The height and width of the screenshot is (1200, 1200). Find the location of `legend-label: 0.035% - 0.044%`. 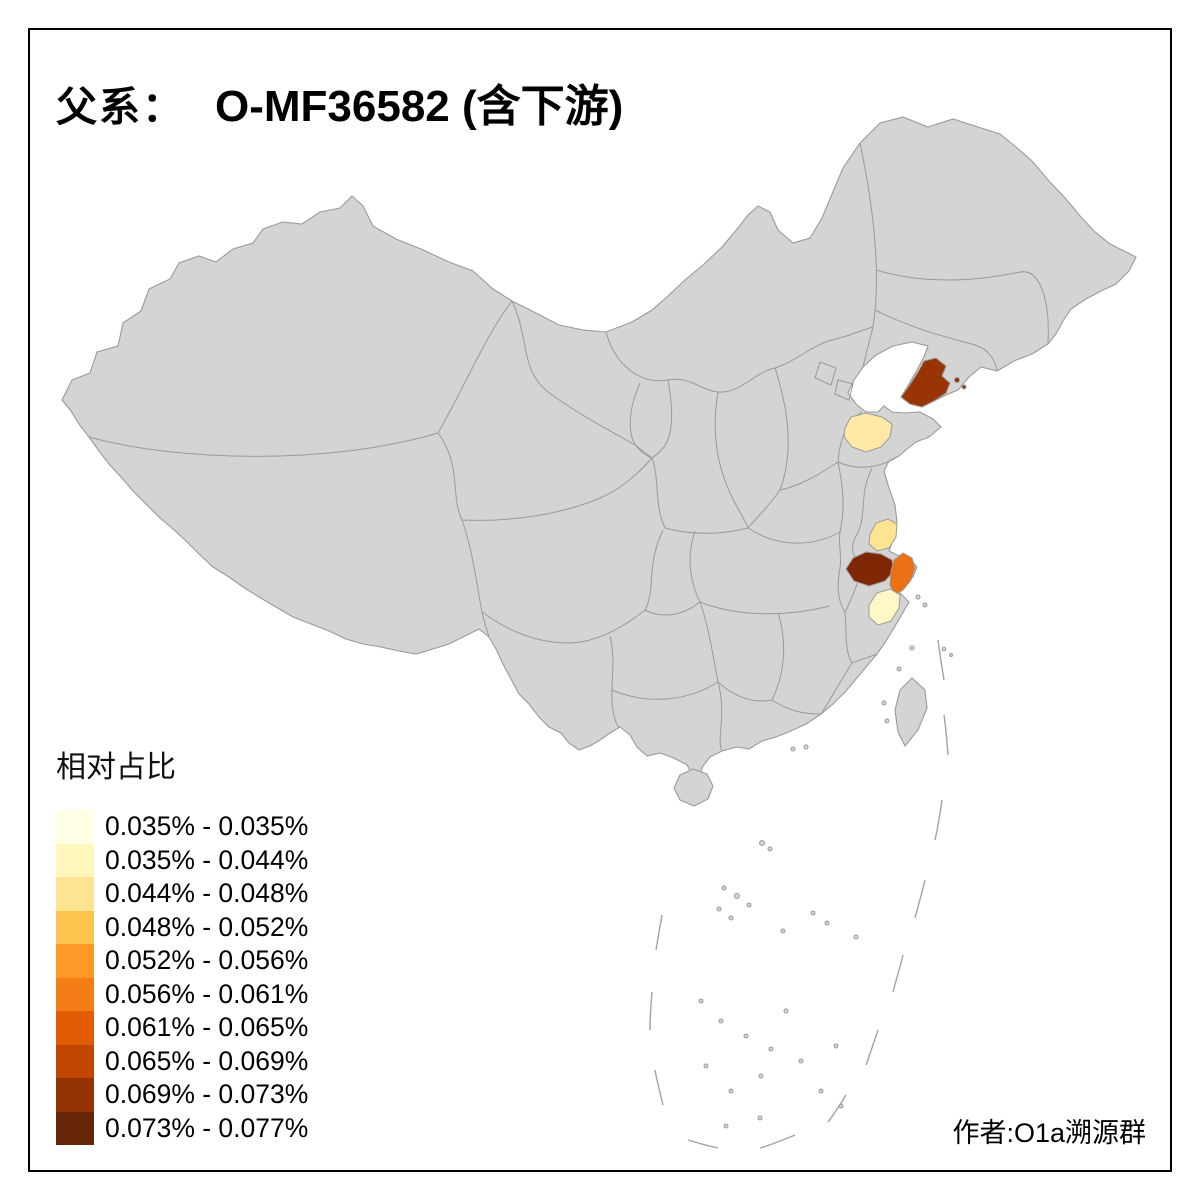

legend-label: 0.035% - 0.044% is located at coordinates (207, 859).